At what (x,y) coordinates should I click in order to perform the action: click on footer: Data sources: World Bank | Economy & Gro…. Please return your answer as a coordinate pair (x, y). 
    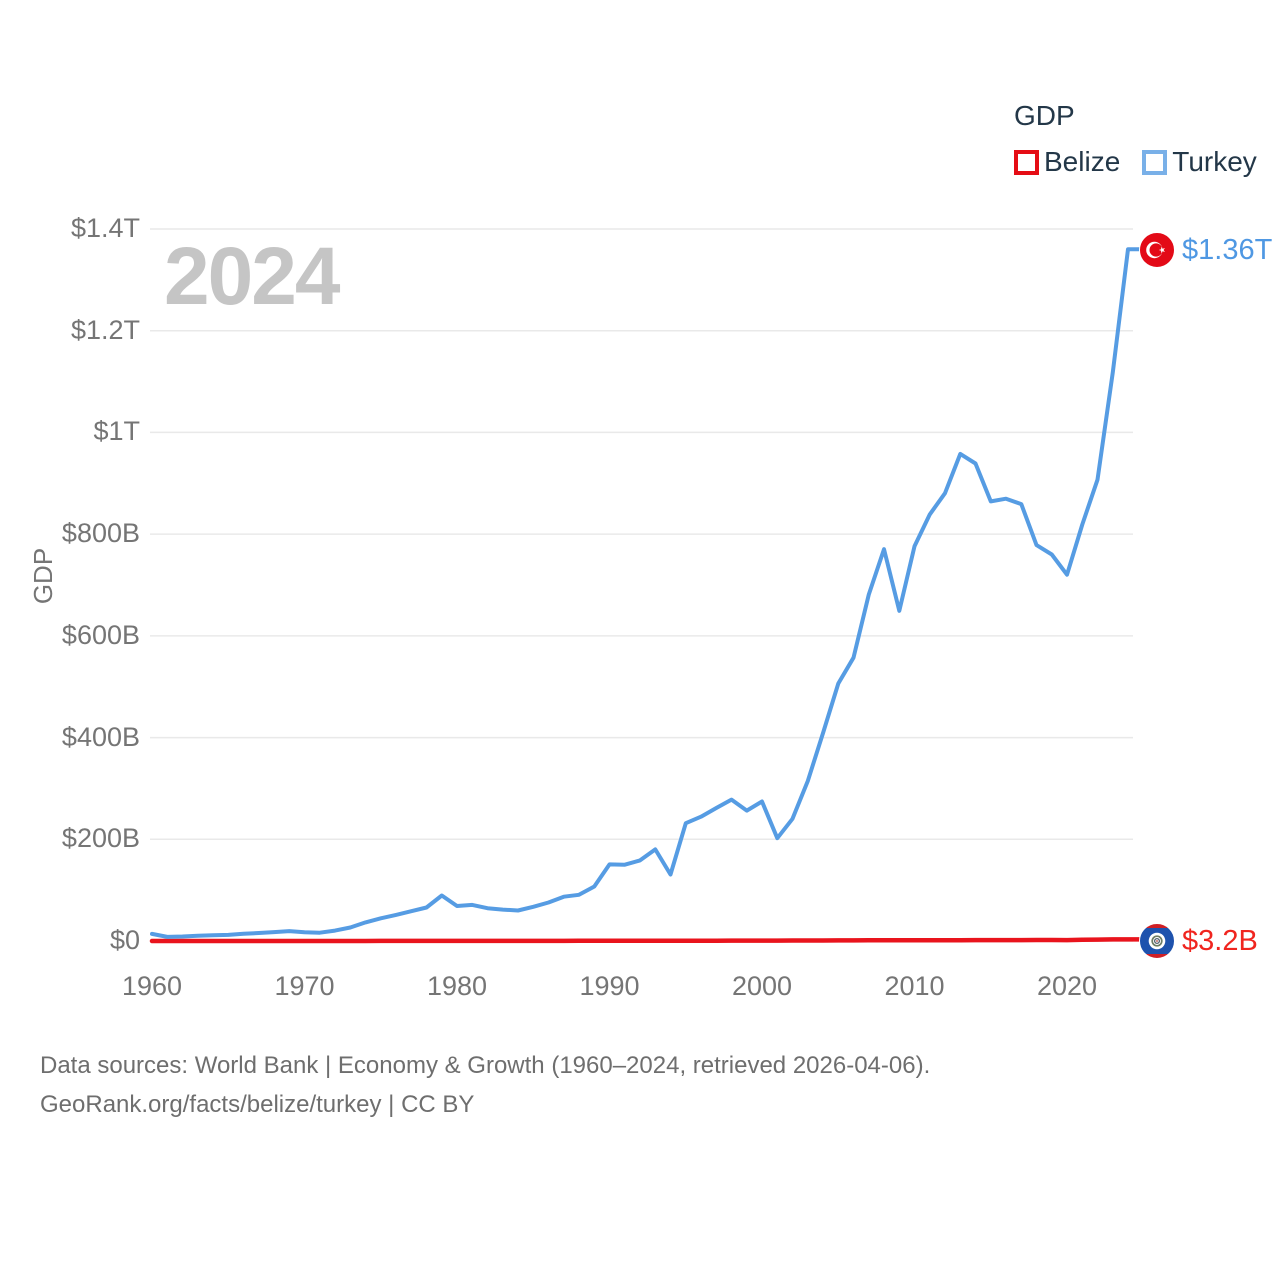
    Looking at the image, I should click on (485, 1085).